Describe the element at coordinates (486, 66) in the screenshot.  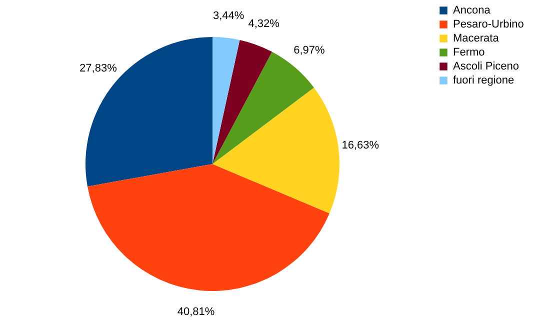
I see `legend-label: Ascoli Piceno` at that location.